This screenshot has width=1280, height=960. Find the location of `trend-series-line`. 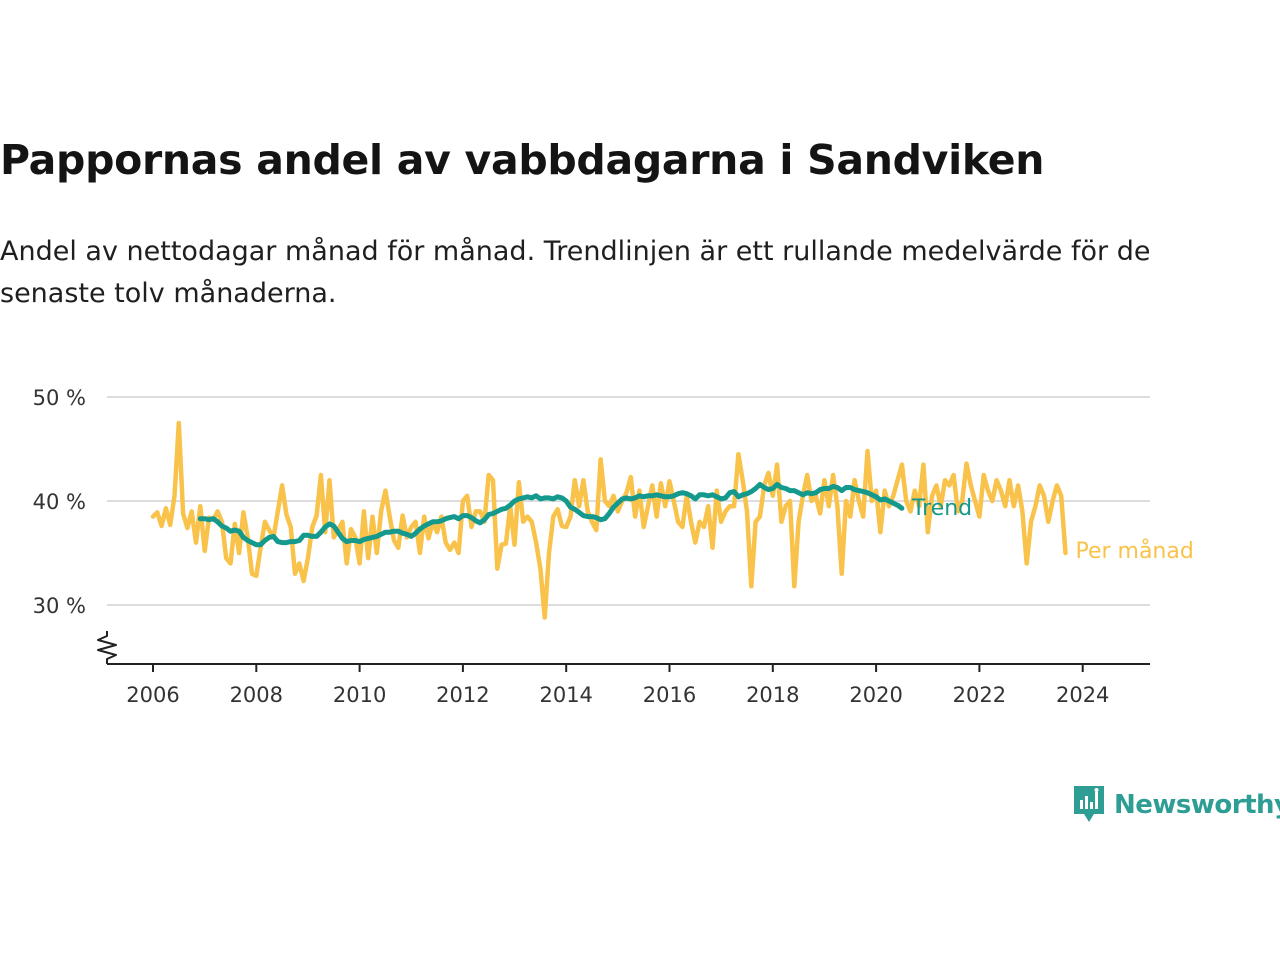

trend-series-line is located at coordinates (551, 514).